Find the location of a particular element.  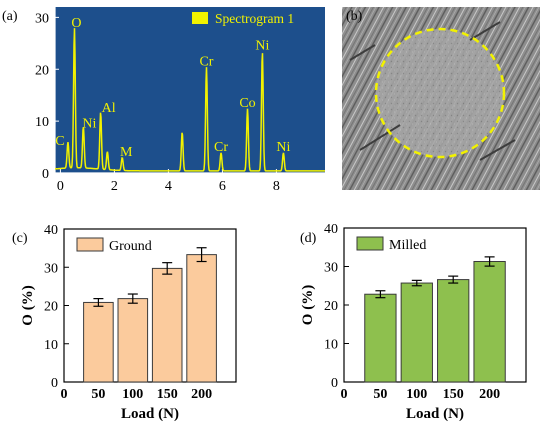

ground-y-tick-label: 20 is located at coordinates (51, 307).